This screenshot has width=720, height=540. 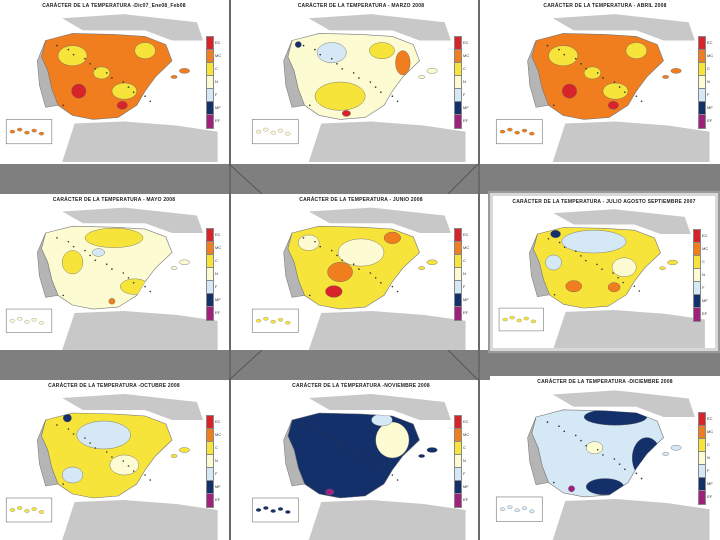 What do you see at coordinates (466, 313) in the screenshot?
I see `legend-label: EF` at bounding box center [466, 313].